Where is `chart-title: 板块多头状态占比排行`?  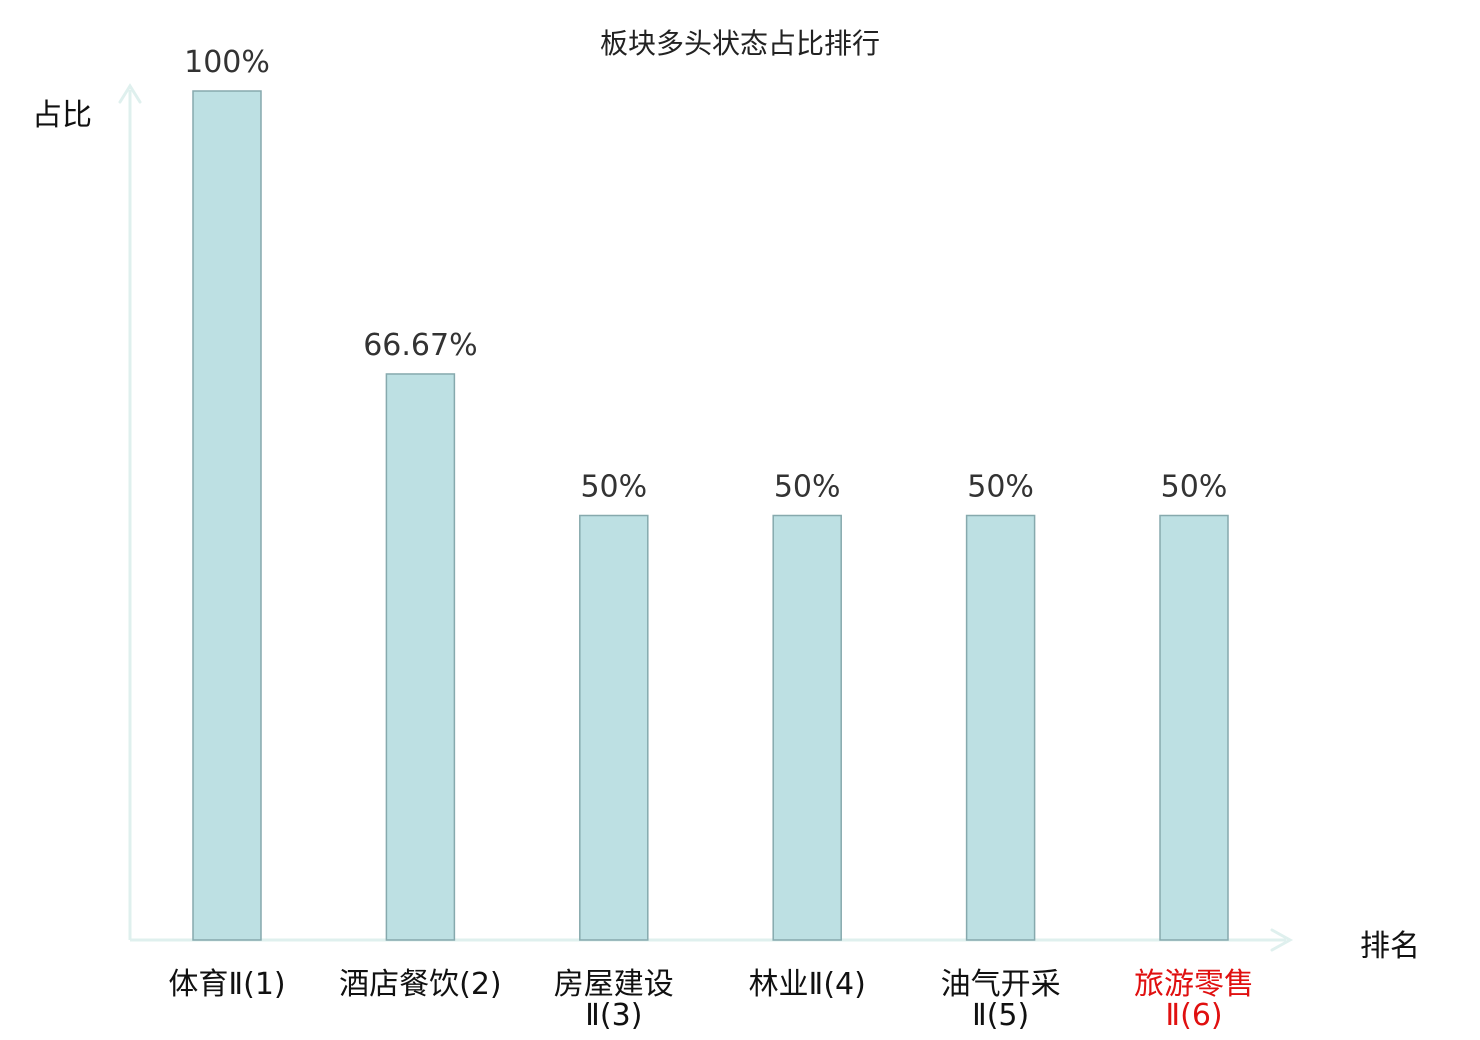
chart-title: 板块多头状态占比排行 is located at coordinates (739, 43).